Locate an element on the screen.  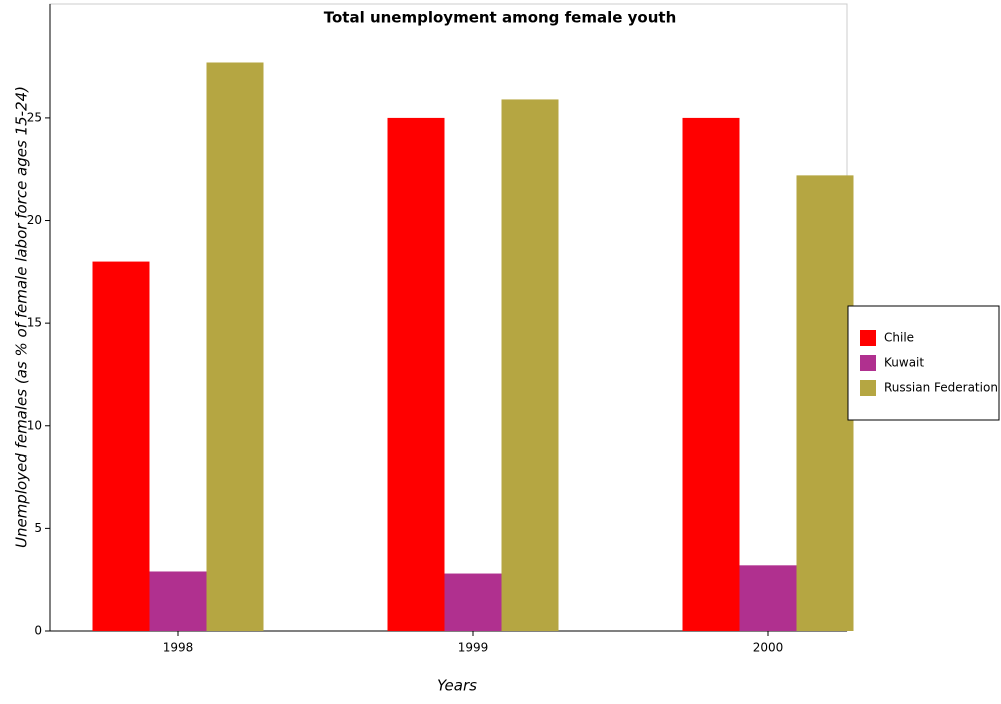
y-tick-label: 10 is located at coordinates (34, 425).